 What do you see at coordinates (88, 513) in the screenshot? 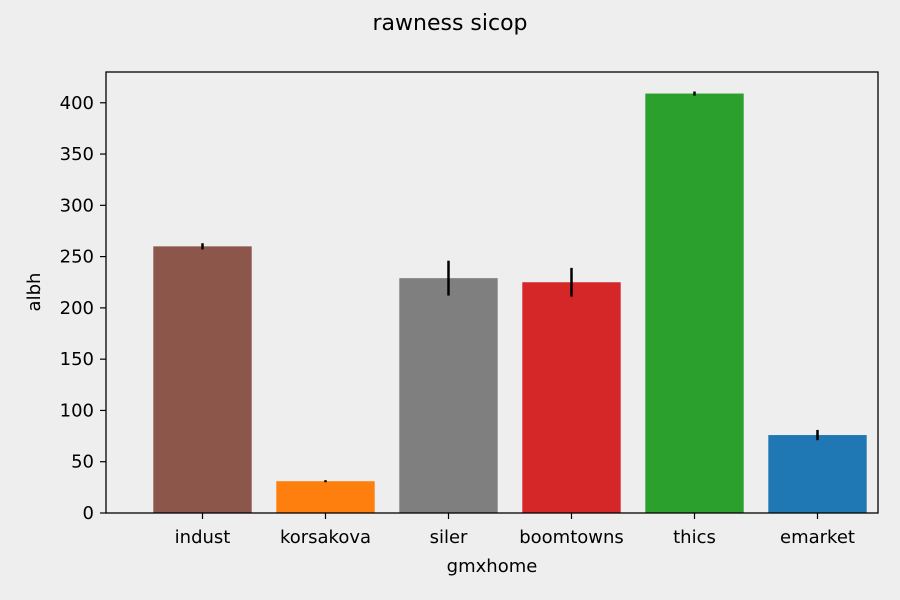
I see `y-tick-label: 0` at bounding box center [88, 513].